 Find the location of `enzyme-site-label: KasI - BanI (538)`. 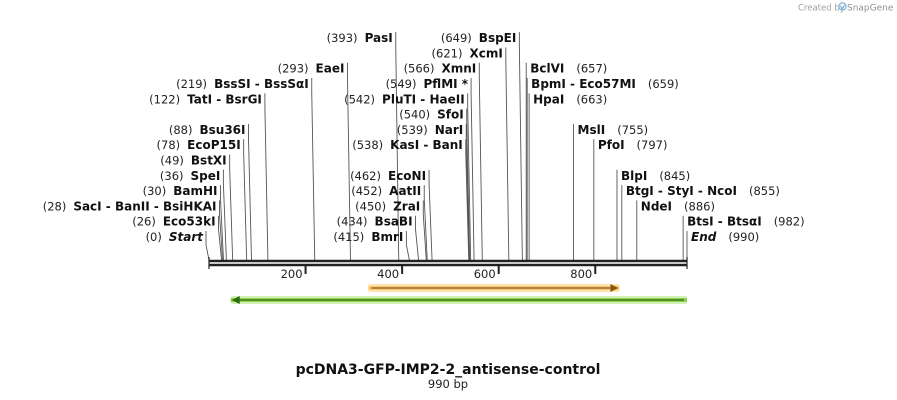

enzyme-site-label: KasI - BanI (538) is located at coordinates (407, 145).